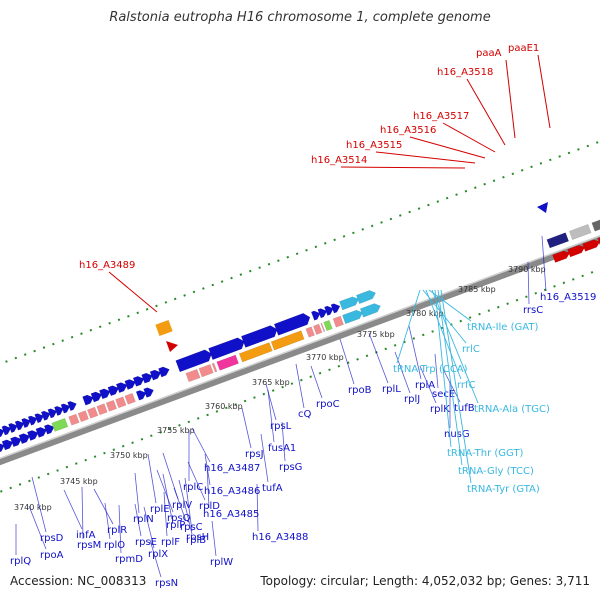 Image resolution: width=600 pixels, height=600 pixels. Describe the element at coordinates (201, 445) in the screenshot. I see `leader-line-h16-a3487` at that location.